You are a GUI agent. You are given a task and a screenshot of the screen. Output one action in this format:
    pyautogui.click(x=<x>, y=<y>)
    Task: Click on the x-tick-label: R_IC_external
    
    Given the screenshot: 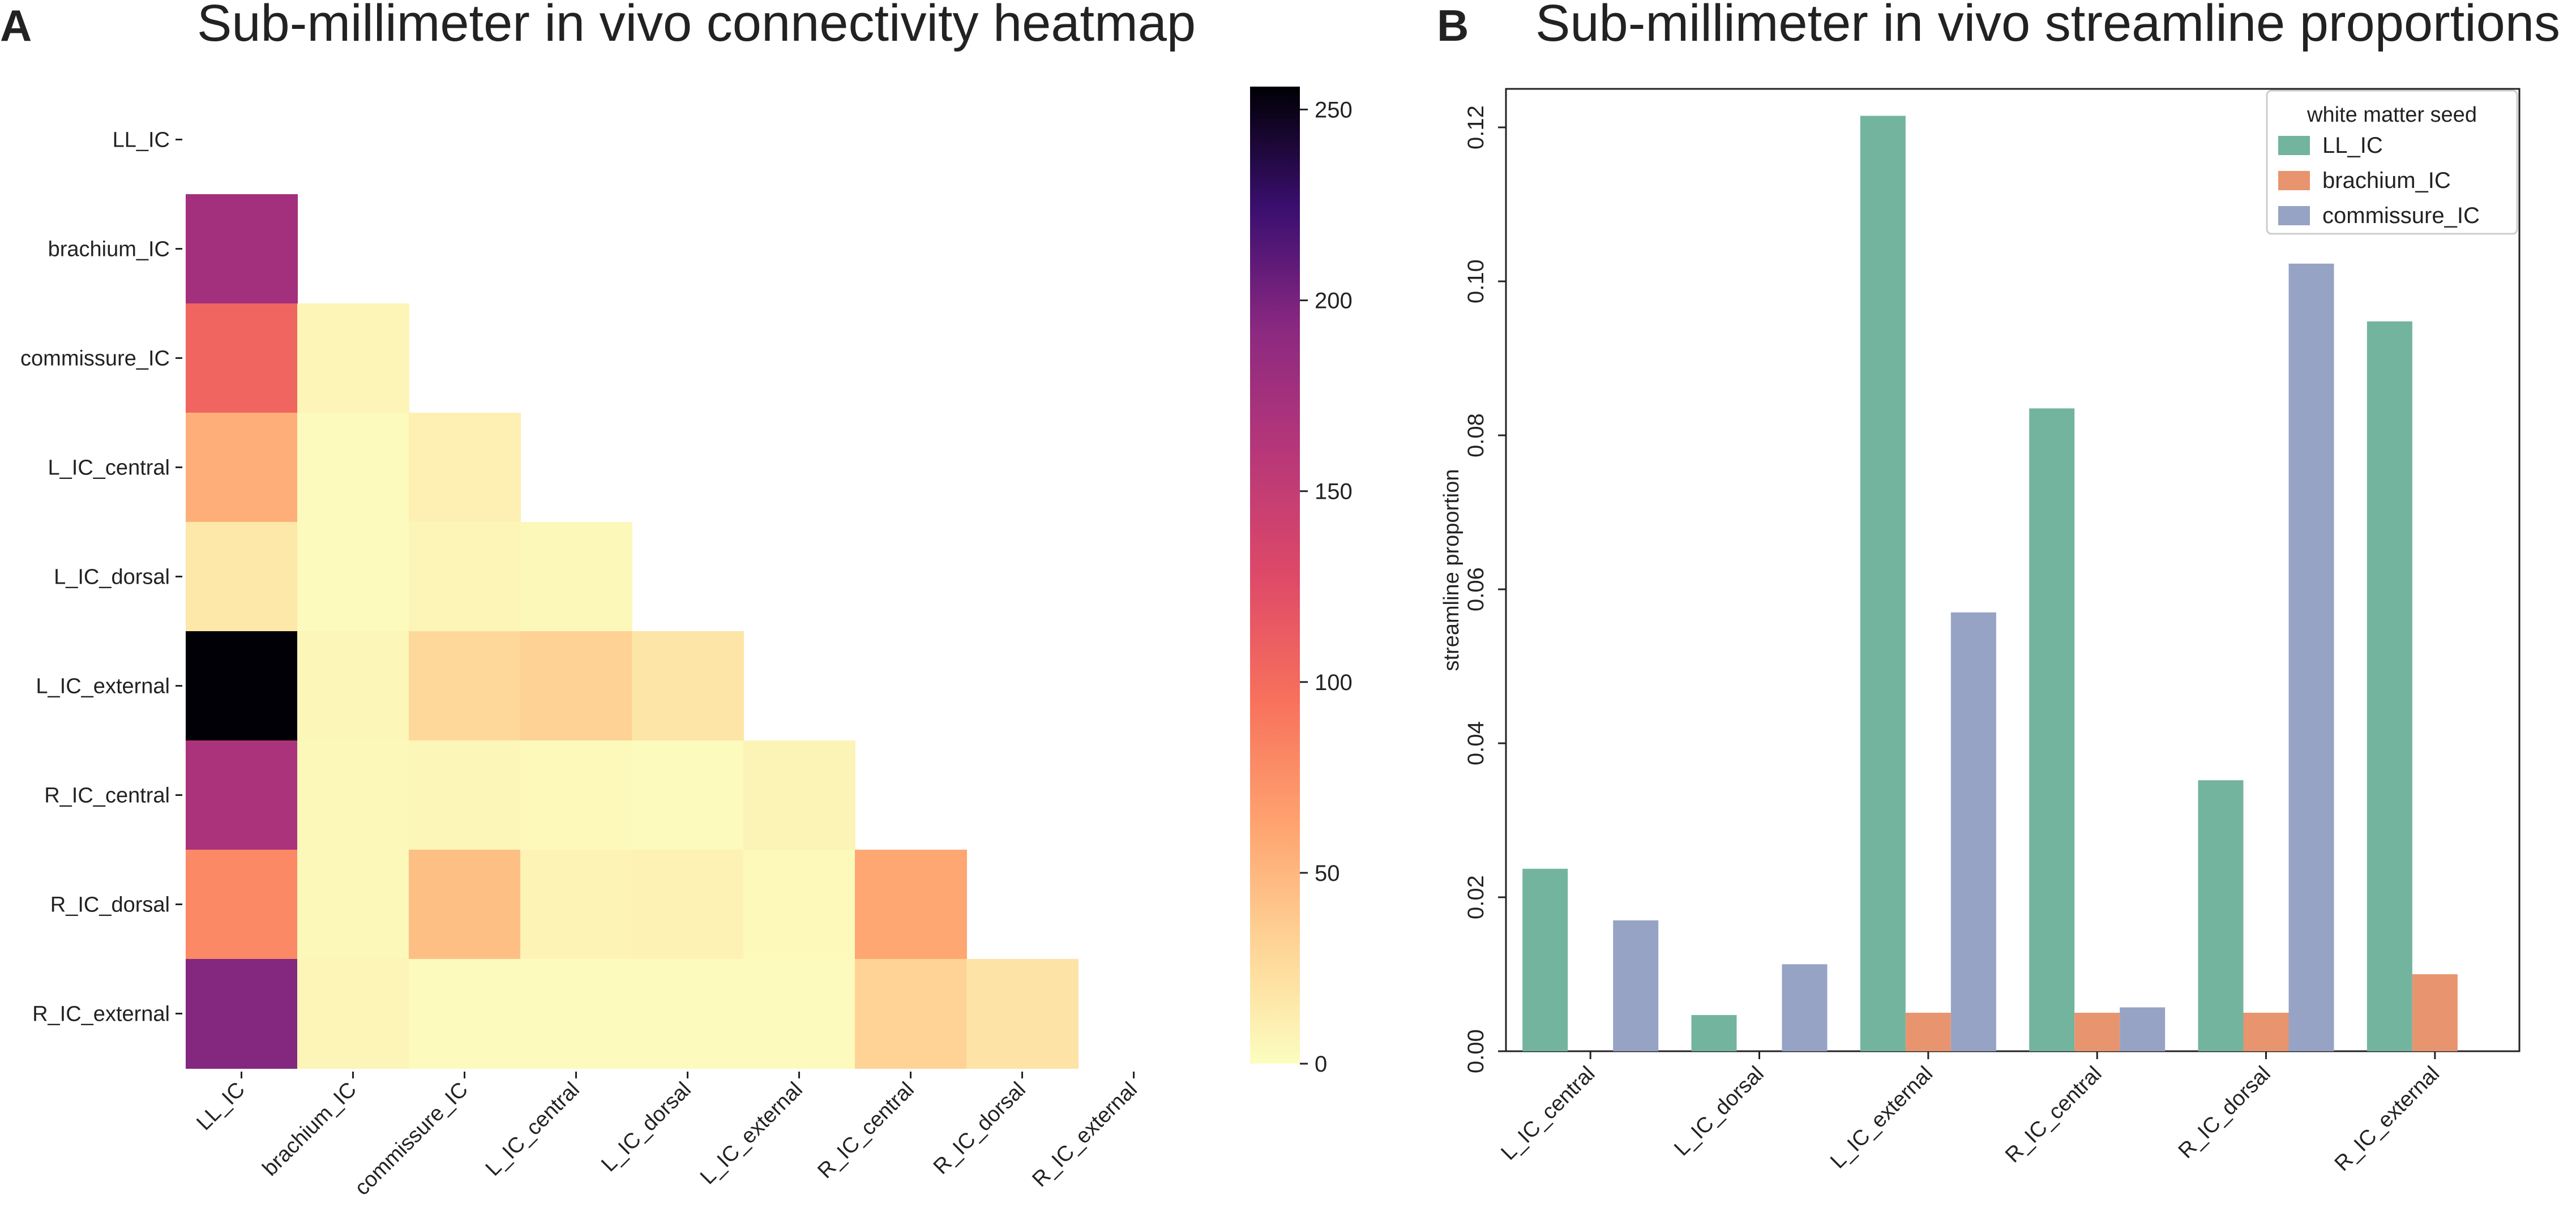 What is the action you would take?
    pyautogui.click(x=2387, y=1119)
    